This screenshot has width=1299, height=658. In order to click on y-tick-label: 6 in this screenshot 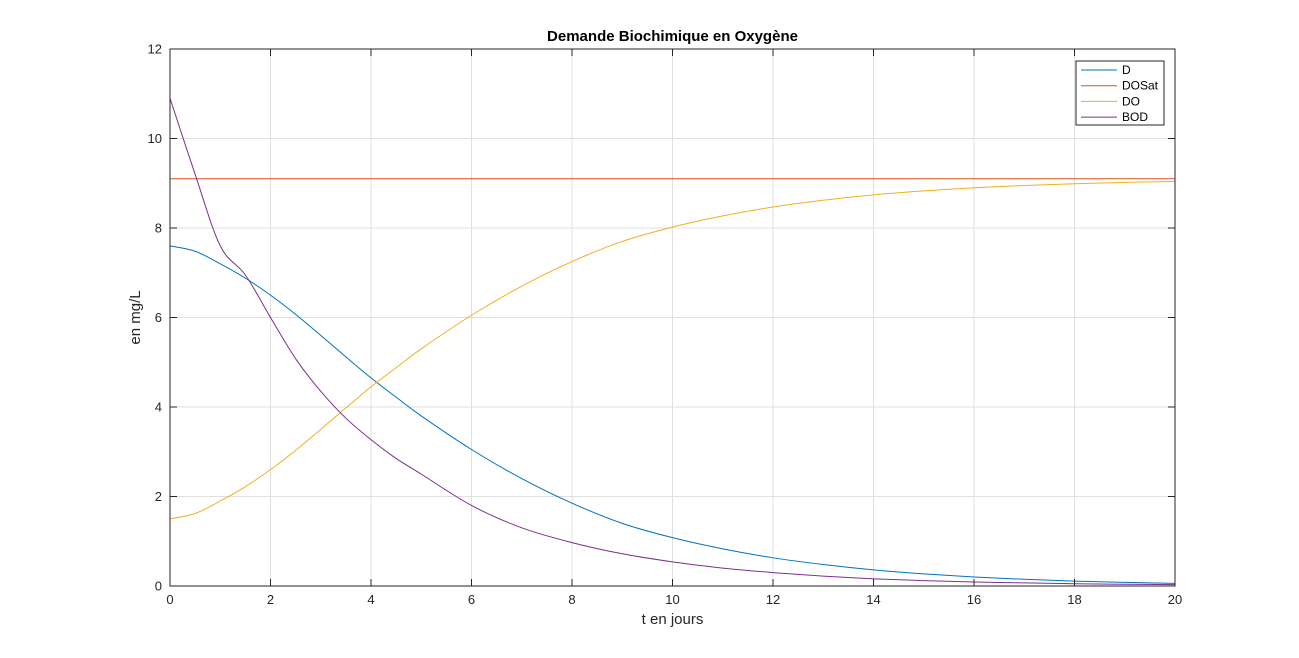, I will do `click(158, 317)`.